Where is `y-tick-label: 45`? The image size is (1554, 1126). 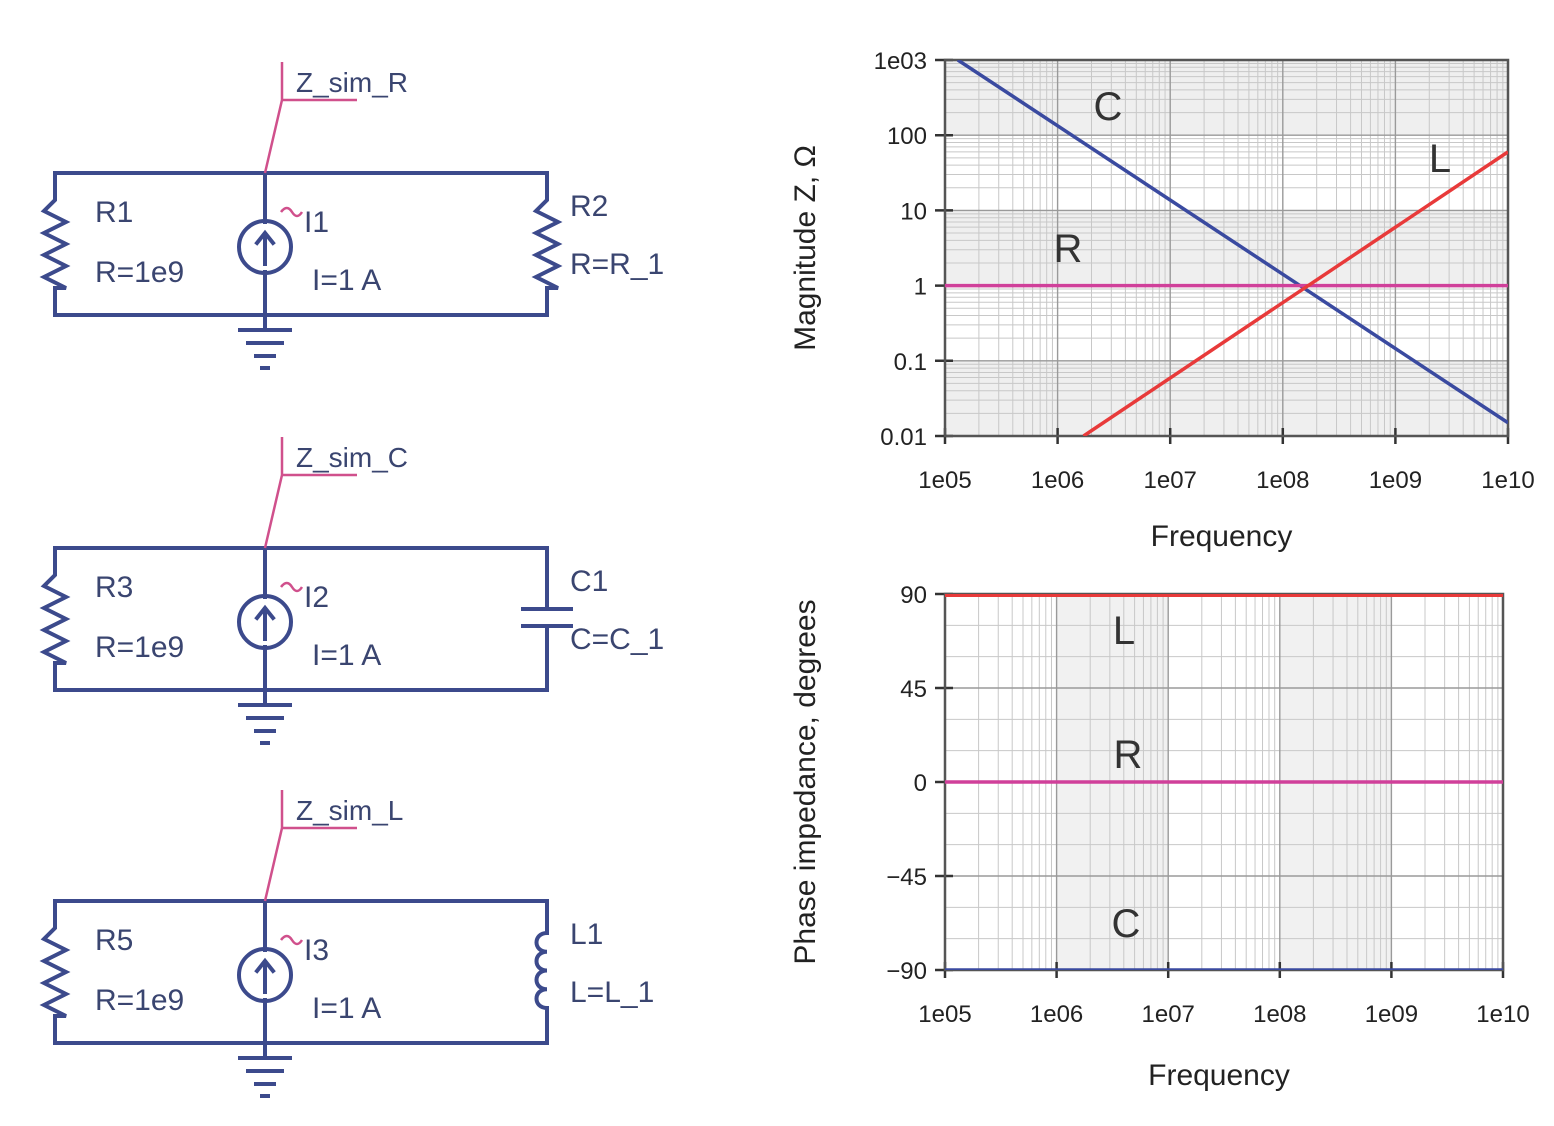 y-tick-label: 45 is located at coordinates (913, 689).